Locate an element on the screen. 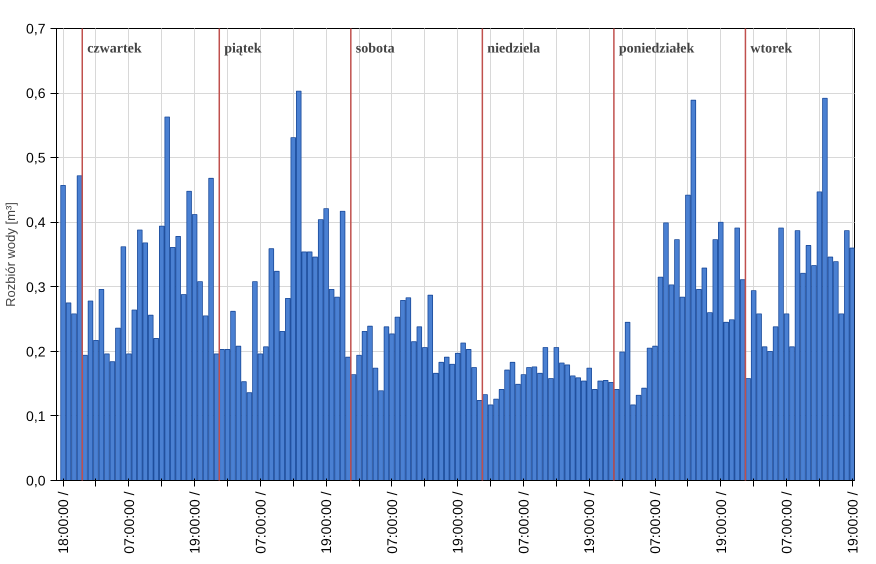  annotation: poniedziałek is located at coordinates (656, 48).